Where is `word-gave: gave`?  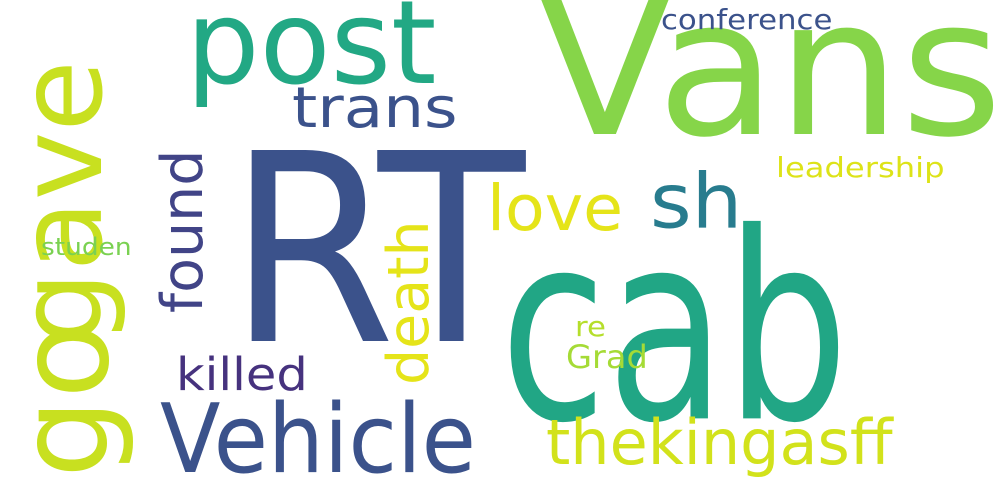
word-gave: gave is located at coordinates (64, 202).